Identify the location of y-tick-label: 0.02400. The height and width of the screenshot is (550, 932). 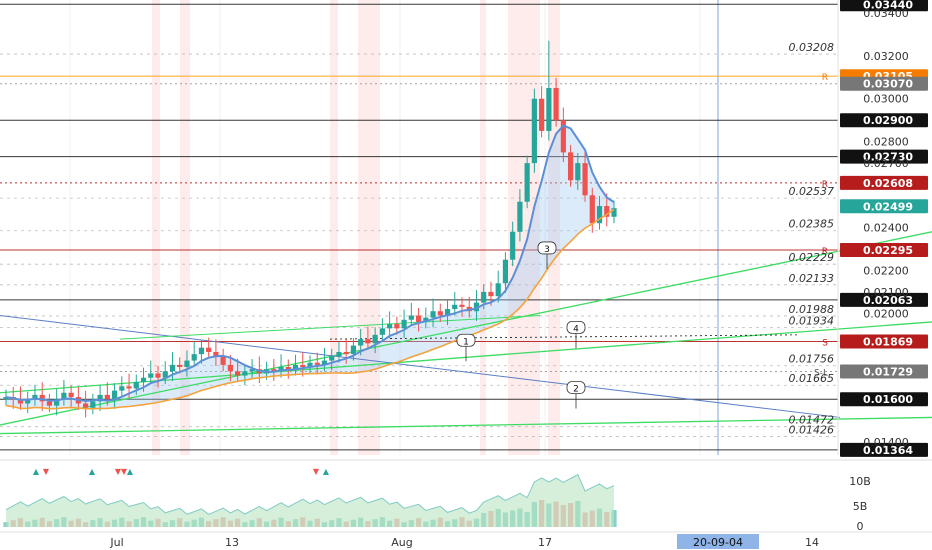
(886, 228).